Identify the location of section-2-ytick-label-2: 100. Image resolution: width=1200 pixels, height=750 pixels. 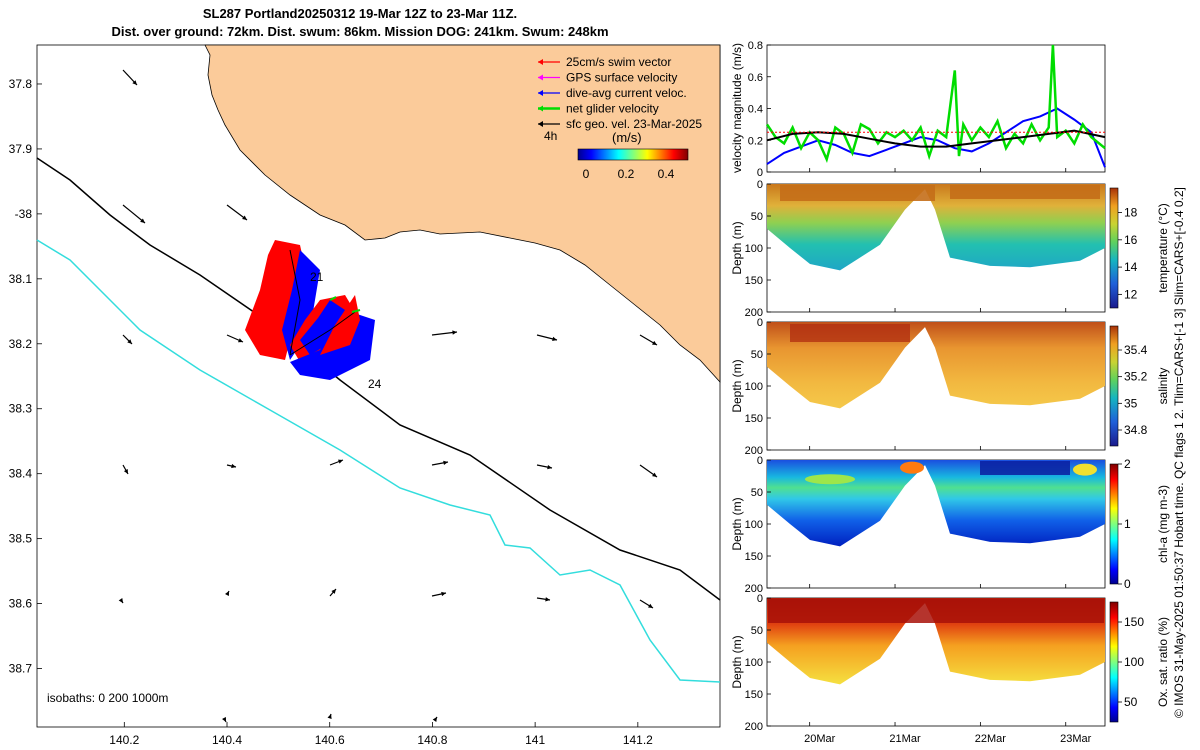
(754, 525).